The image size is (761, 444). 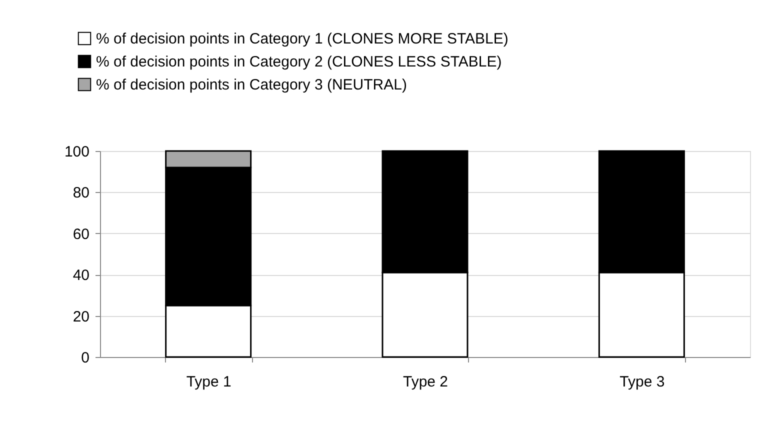 I want to click on x-tick-label: Type 3, so click(x=642, y=382).